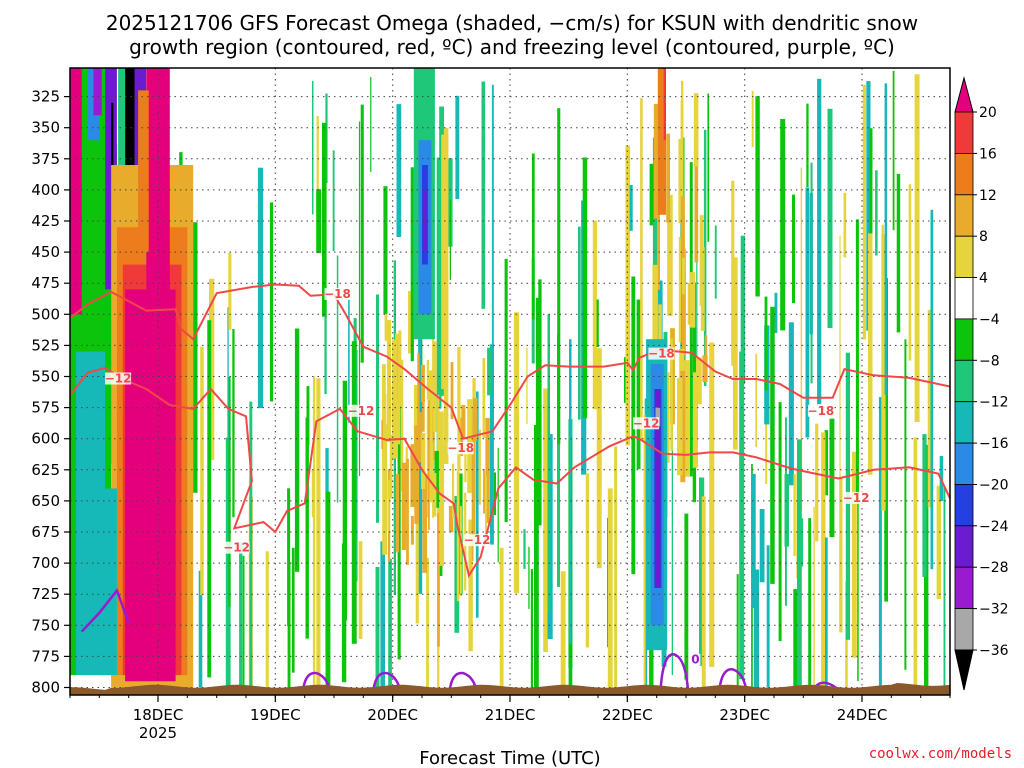 The width and height of the screenshot is (1024, 768). What do you see at coordinates (275, 715) in the screenshot?
I see `x-tick-label: 19DEC` at bounding box center [275, 715].